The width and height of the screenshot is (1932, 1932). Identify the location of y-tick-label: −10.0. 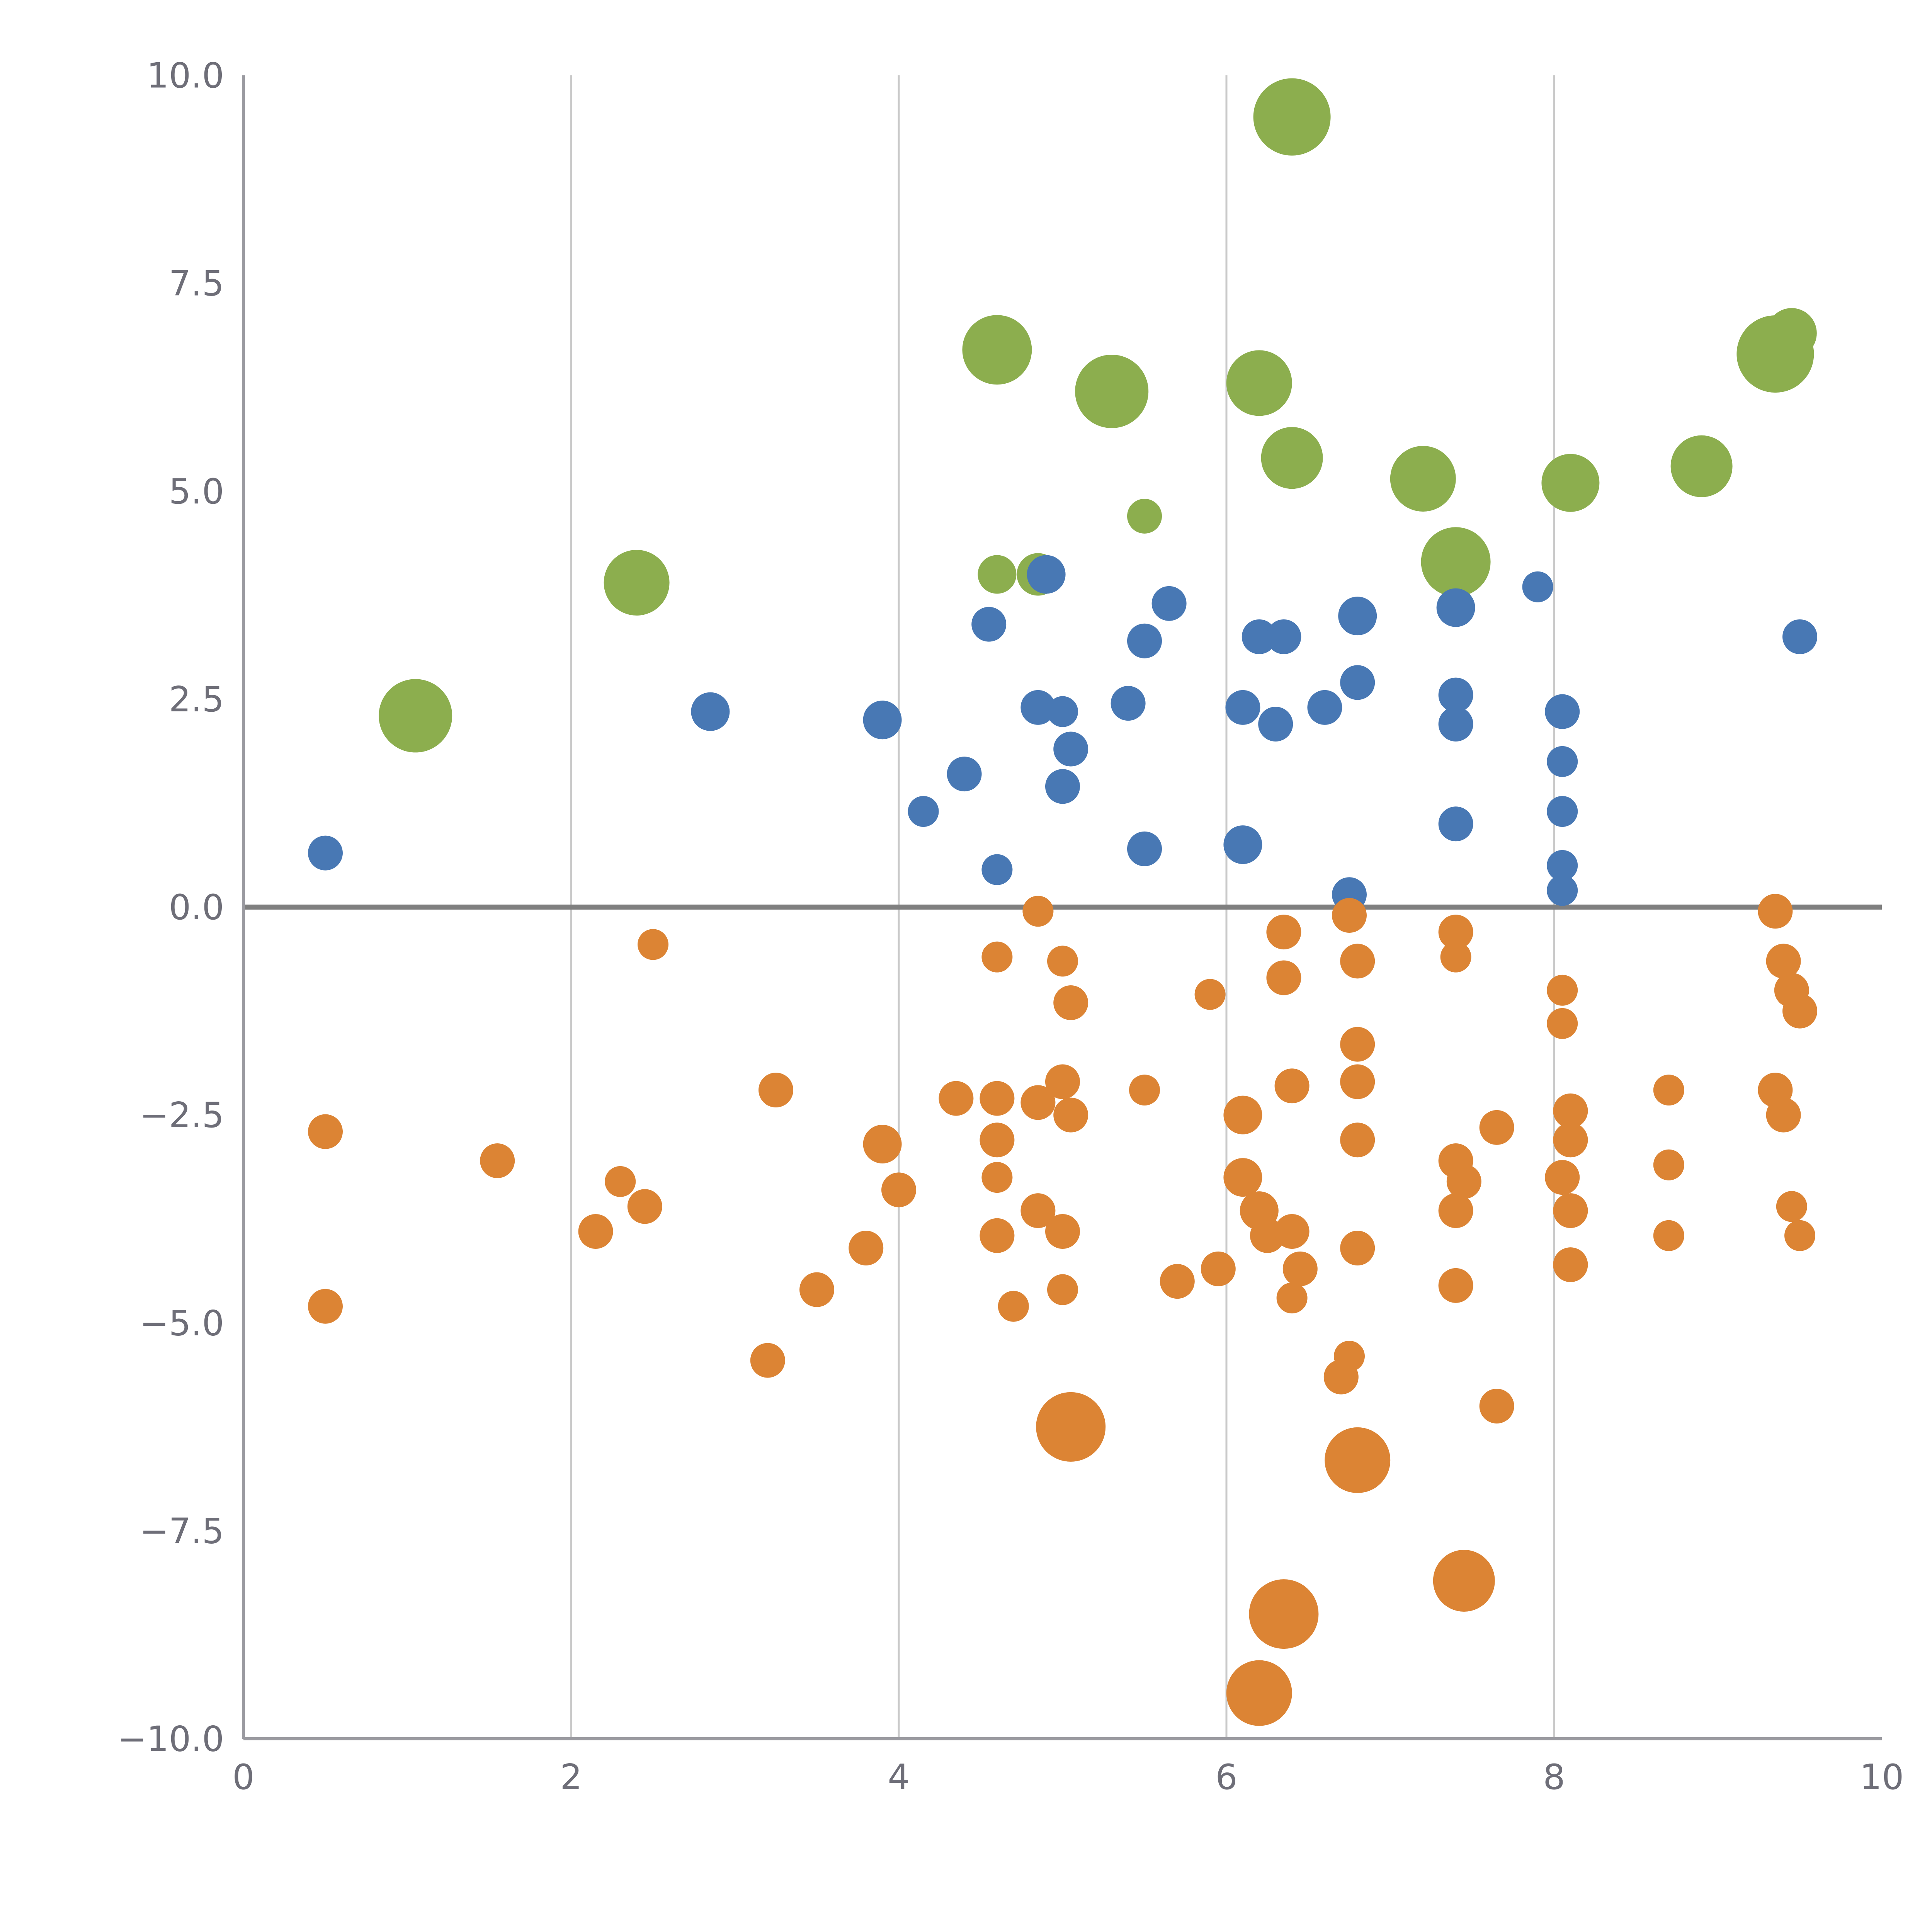
(170, 1740).